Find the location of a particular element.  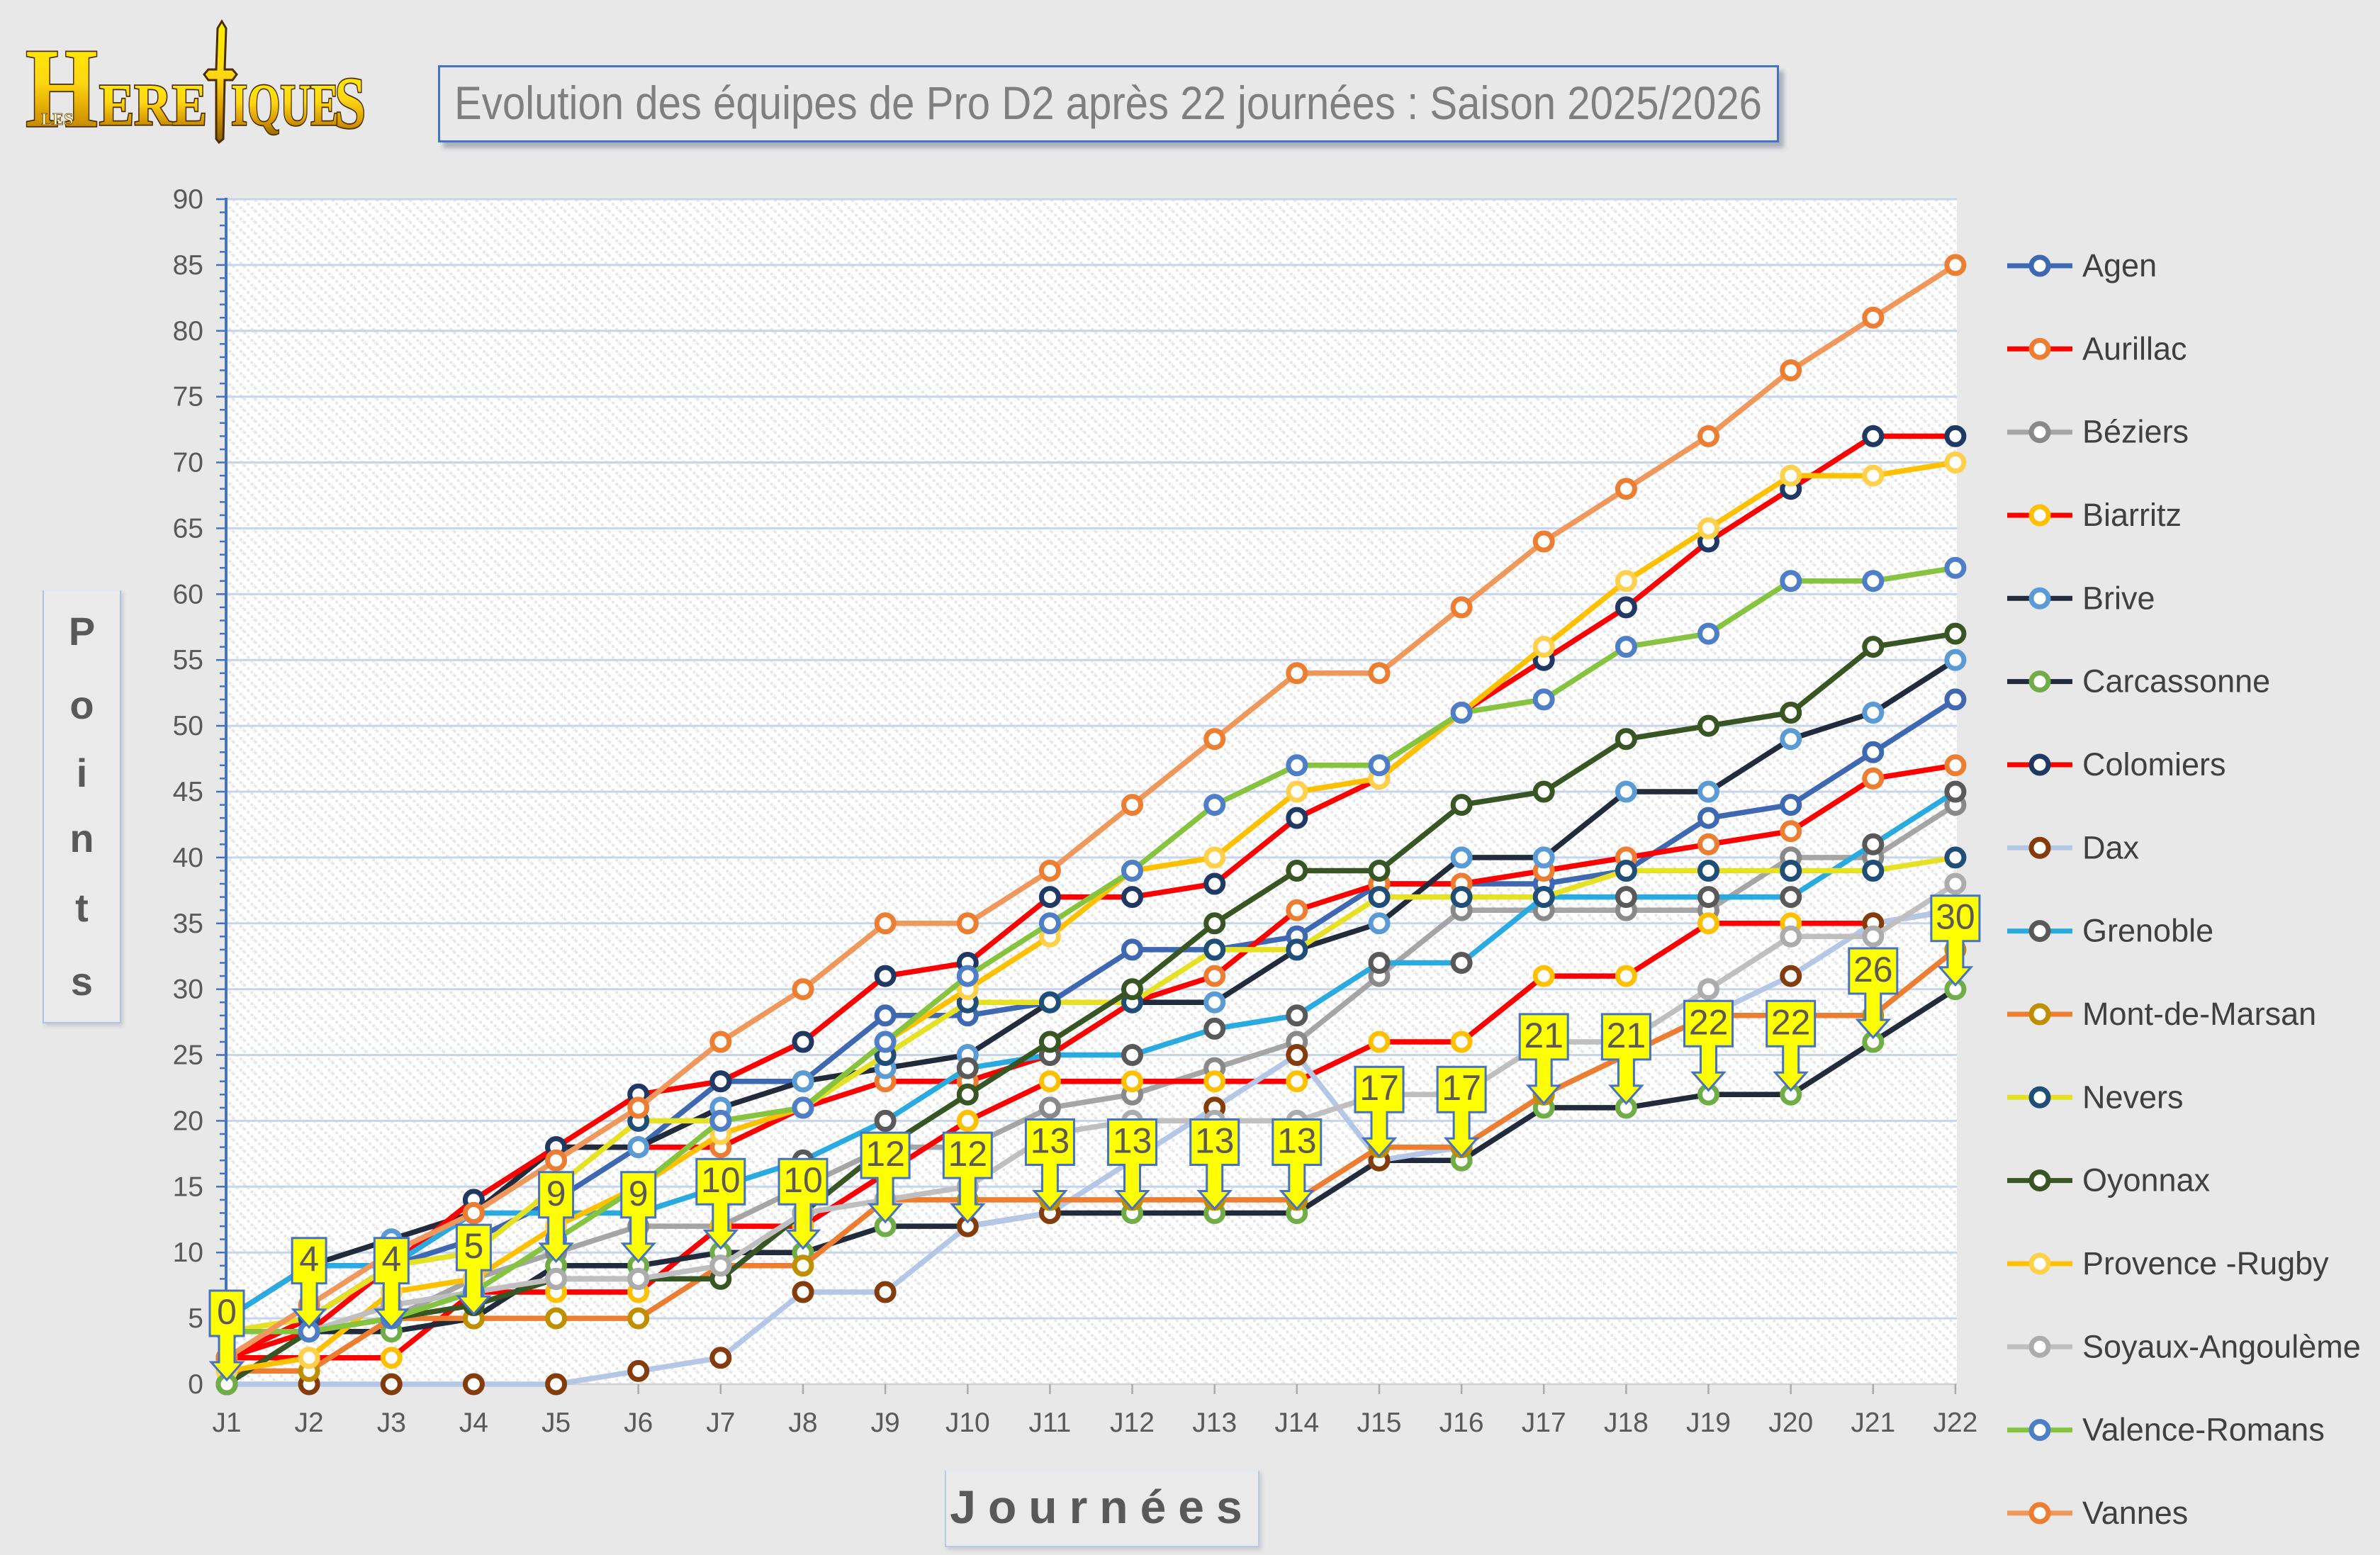

svg-text: LES is located at coordinates (57, 120).